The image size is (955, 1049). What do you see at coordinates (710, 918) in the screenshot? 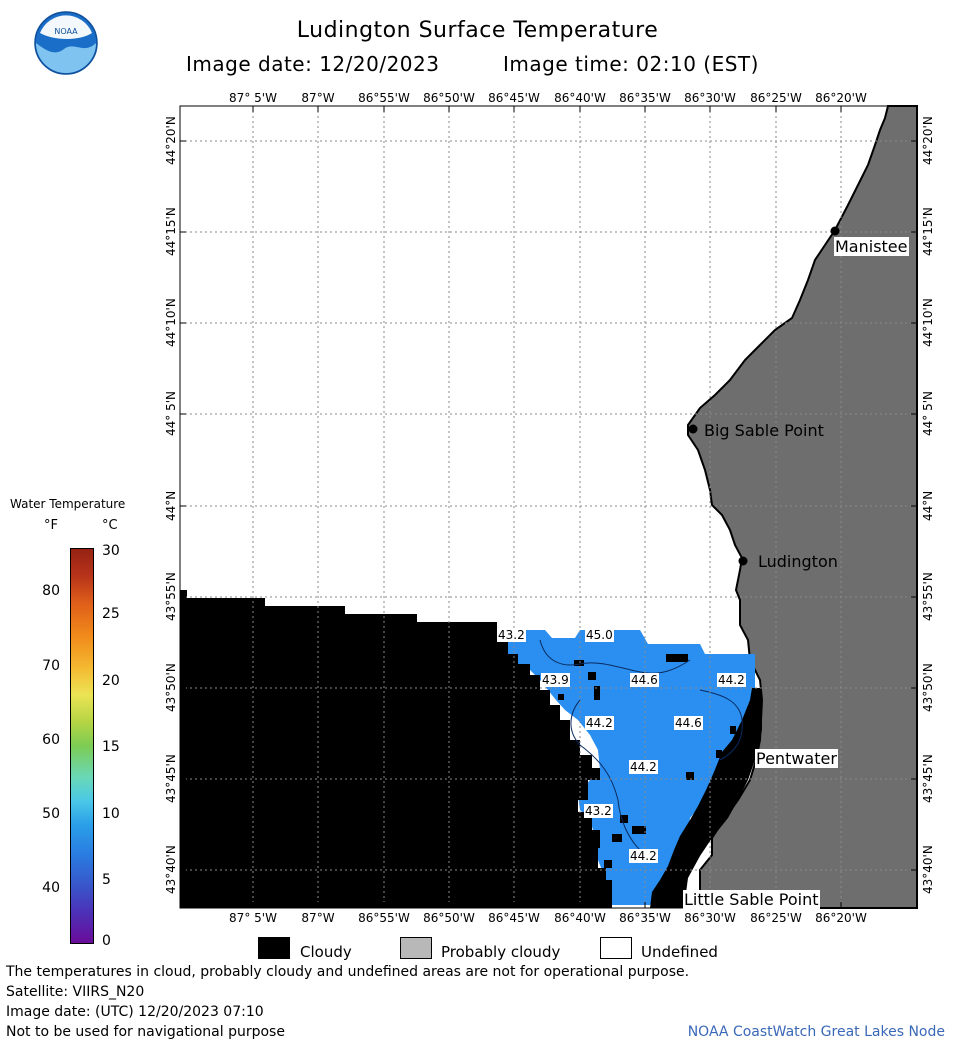
I see `longitude-label-bottom: 86°30'W` at bounding box center [710, 918].